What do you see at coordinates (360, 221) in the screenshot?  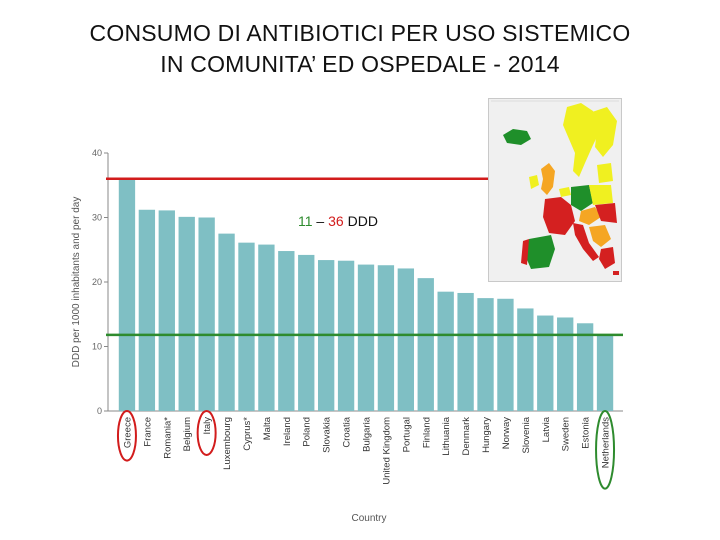 I see `annotation-unit: DDD` at bounding box center [360, 221].